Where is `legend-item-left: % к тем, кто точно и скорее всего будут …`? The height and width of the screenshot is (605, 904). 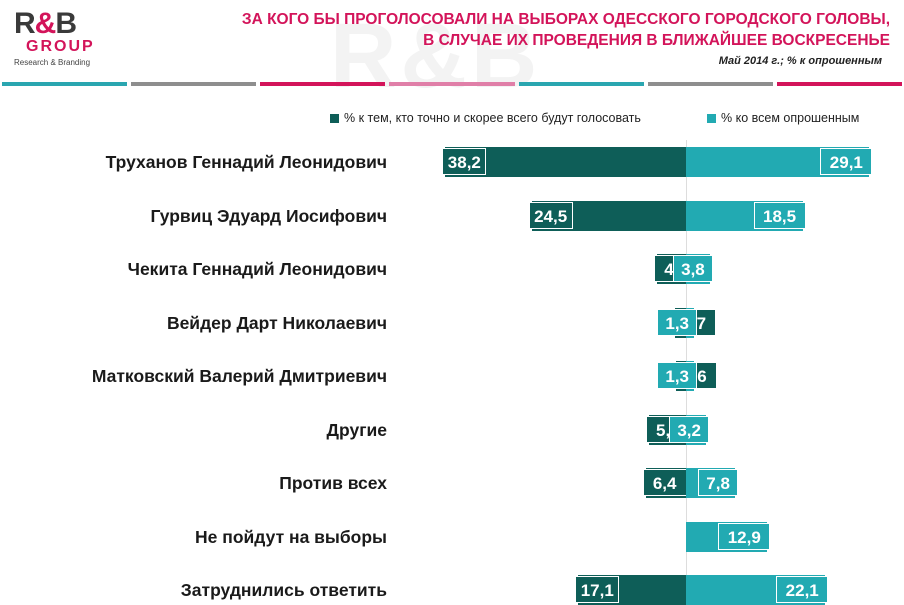
legend-item-left: % к тем, кто точно и скорее всего будут … is located at coordinates (485, 118).